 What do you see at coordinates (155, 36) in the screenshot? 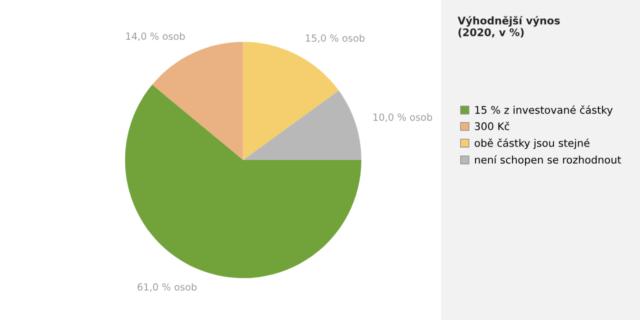
I see `data-label: 14,0 % osob` at bounding box center [155, 36].